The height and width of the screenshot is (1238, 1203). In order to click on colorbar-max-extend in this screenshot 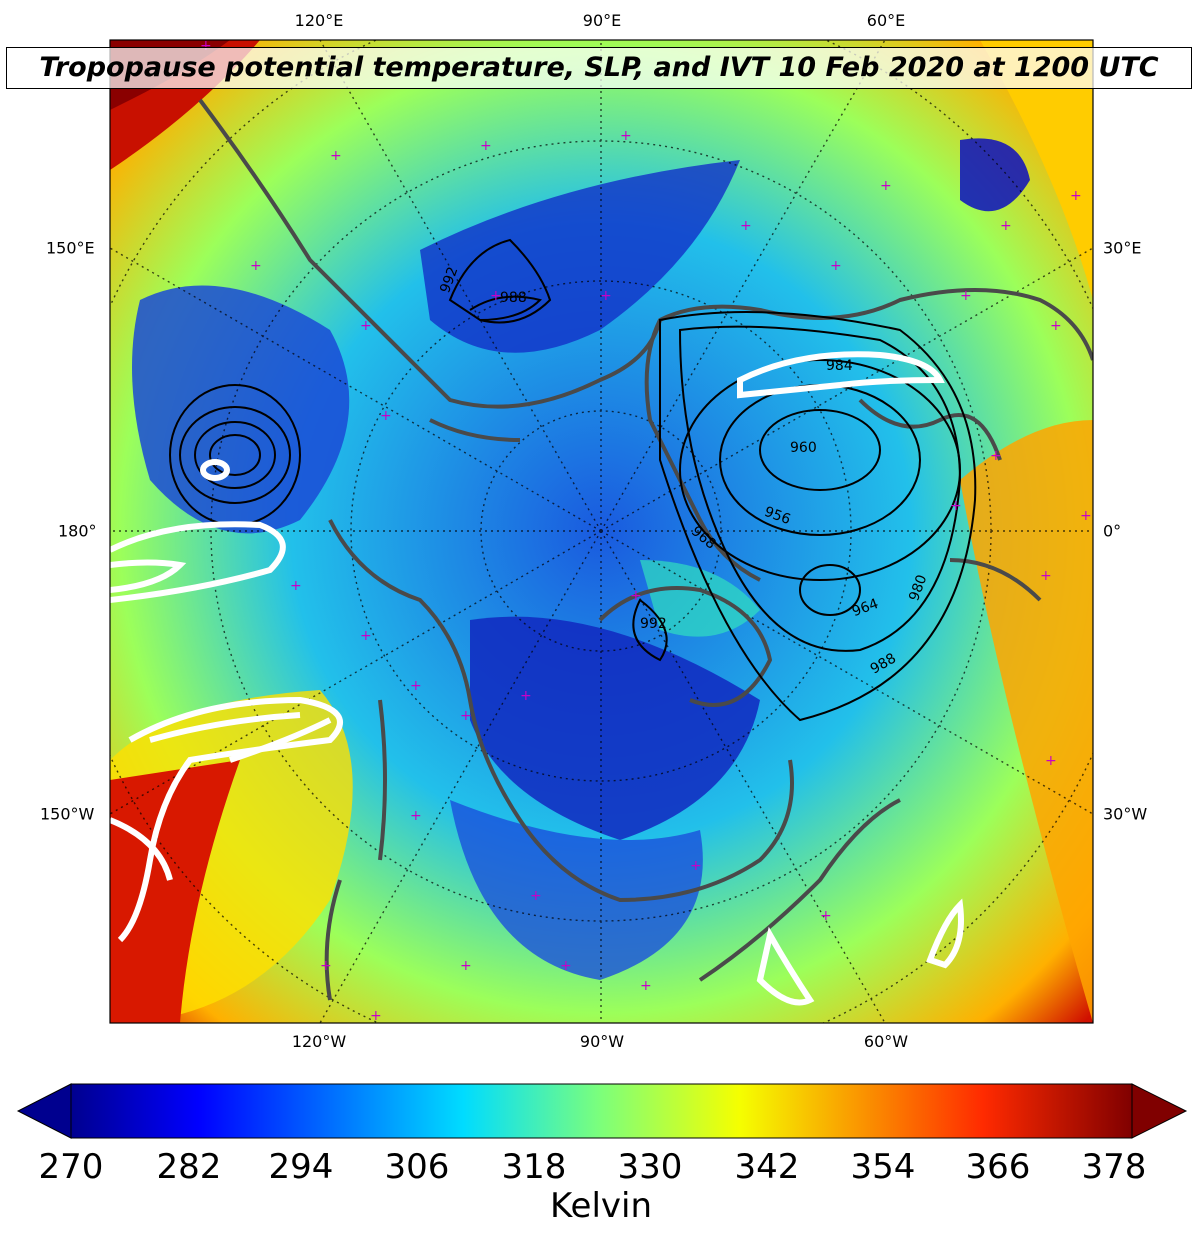, I will do `click(1159, 1111)`.